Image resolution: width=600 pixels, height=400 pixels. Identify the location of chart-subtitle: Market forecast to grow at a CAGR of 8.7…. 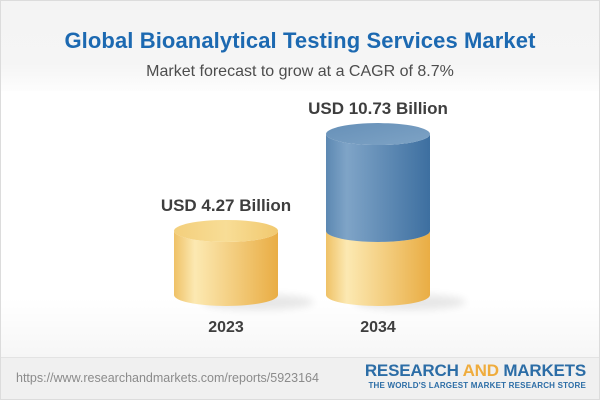
(300, 71).